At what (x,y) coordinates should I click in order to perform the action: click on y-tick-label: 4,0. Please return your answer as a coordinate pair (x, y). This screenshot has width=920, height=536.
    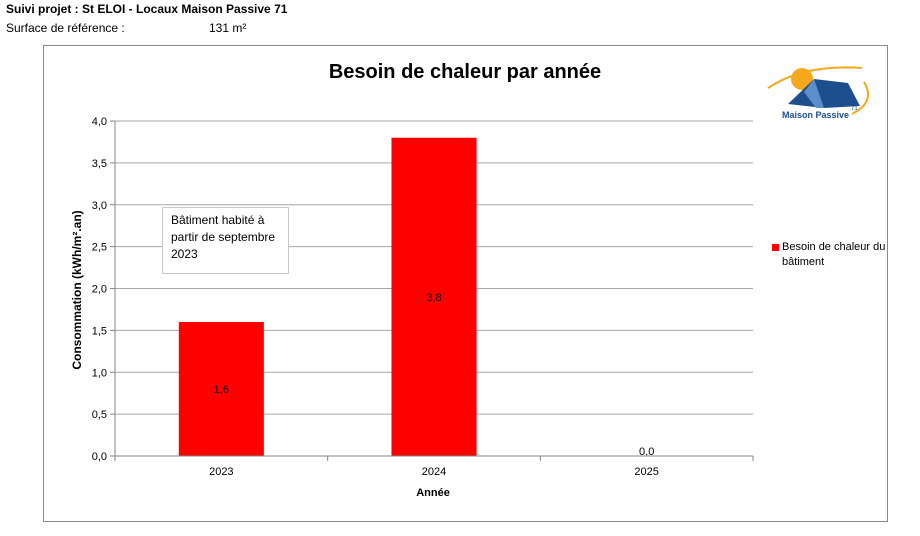
    Looking at the image, I should click on (99, 122).